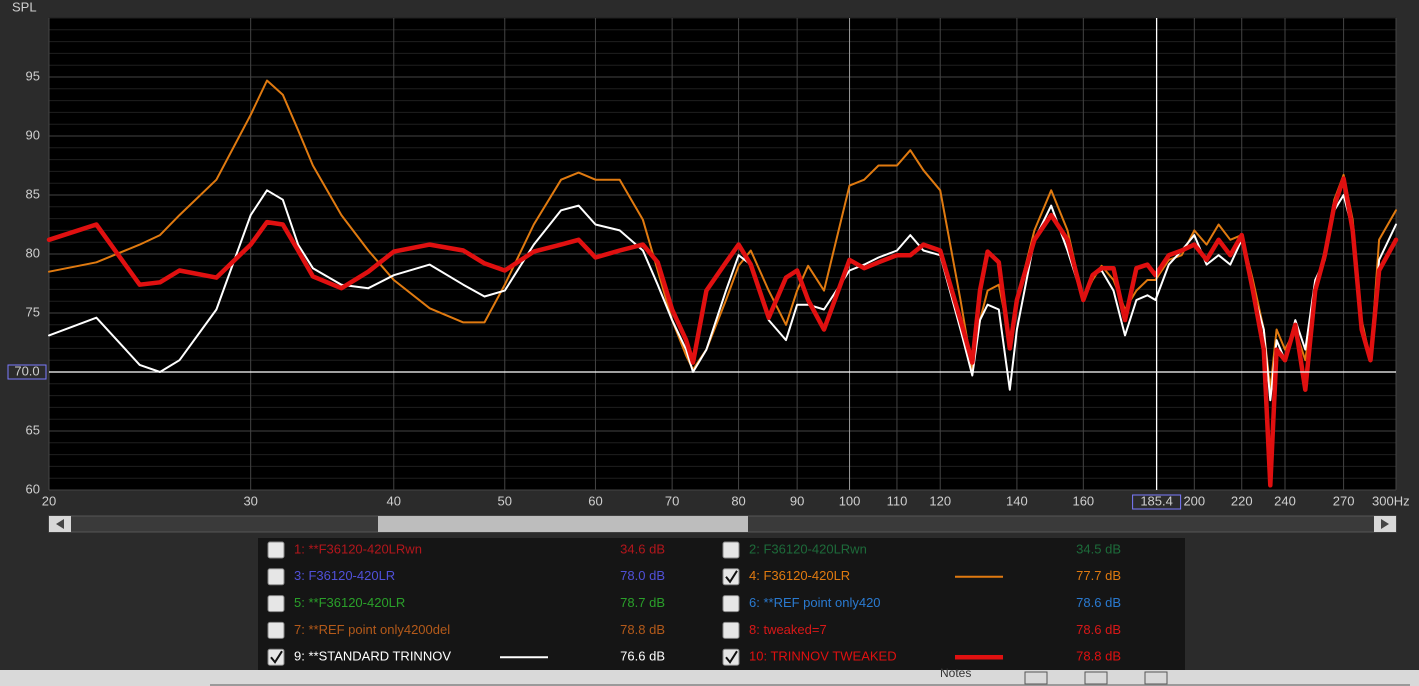 Image resolution: width=1419 pixels, height=686 pixels. I want to click on toolbar-notes: Notes, so click(955, 673).